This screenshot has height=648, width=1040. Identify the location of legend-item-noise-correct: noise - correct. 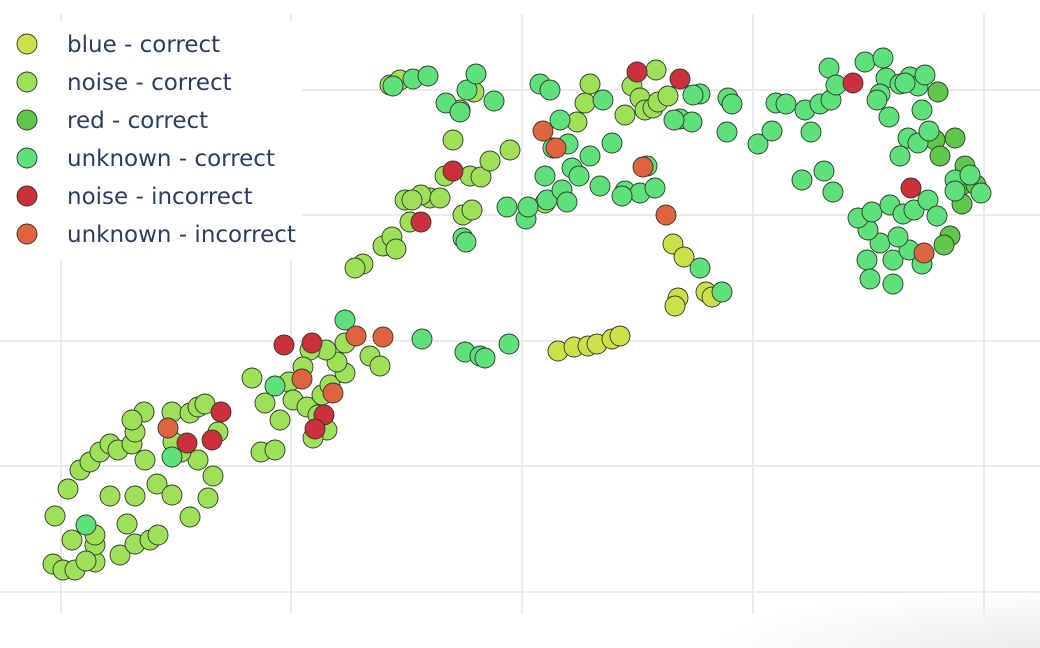
(124, 83).